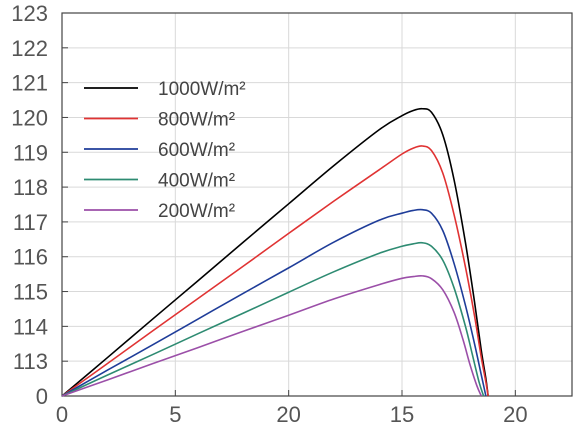 This screenshot has height=428, width=576. I want to click on legend-label-3: 400W/m², so click(196, 181).